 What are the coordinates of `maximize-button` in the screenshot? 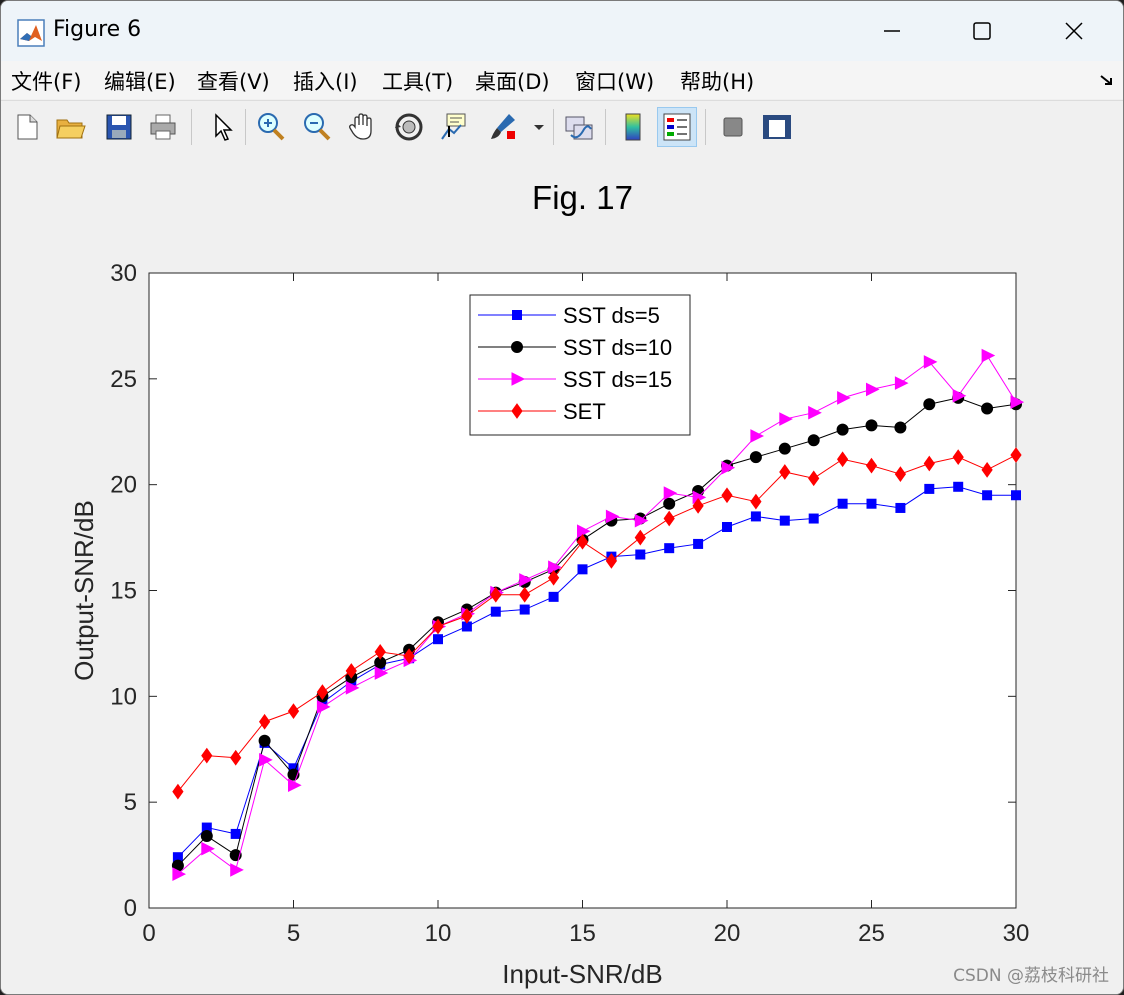 It's located at (982, 31).